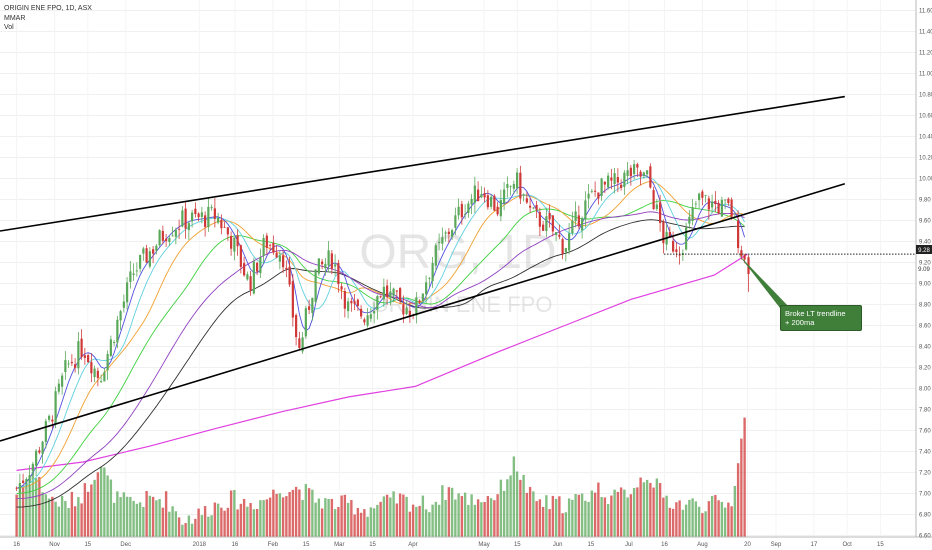  What do you see at coordinates (412, 545) in the screenshot?
I see `x-tick-label: Apr` at bounding box center [412, 545].